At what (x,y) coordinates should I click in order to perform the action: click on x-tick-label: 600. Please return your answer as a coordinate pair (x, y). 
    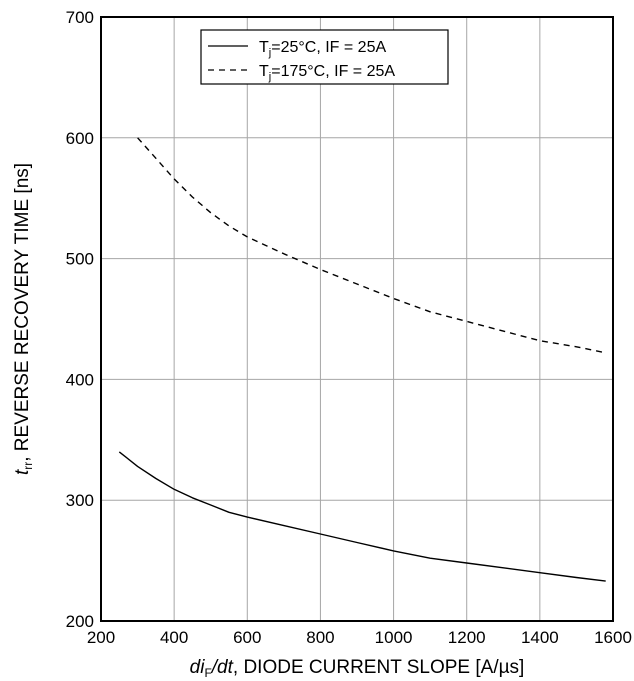
    Looking at the image, I should click on (247, 637).